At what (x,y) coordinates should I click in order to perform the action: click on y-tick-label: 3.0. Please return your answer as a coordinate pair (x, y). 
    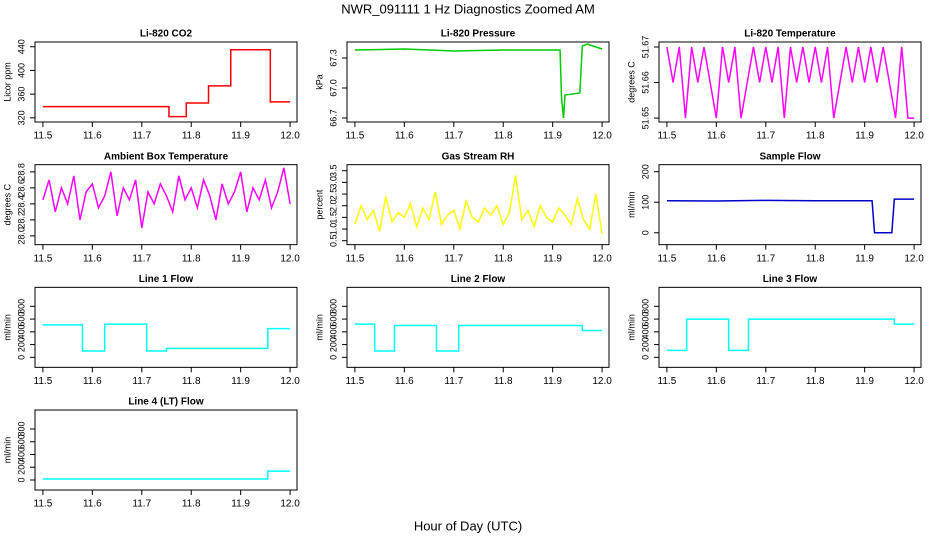
    Looking at the image, I should click on (333, 182).